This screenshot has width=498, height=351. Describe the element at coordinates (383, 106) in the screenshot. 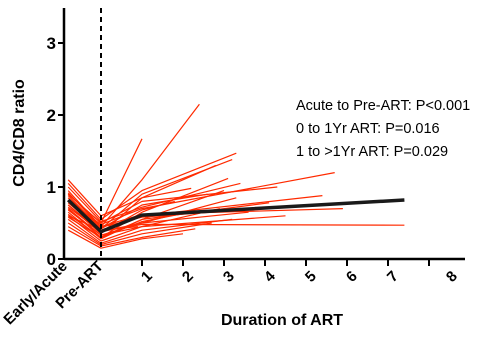

I see `annotation-acute-to-pre-art: Acute to Pre-ART: P<0.001` at that location.